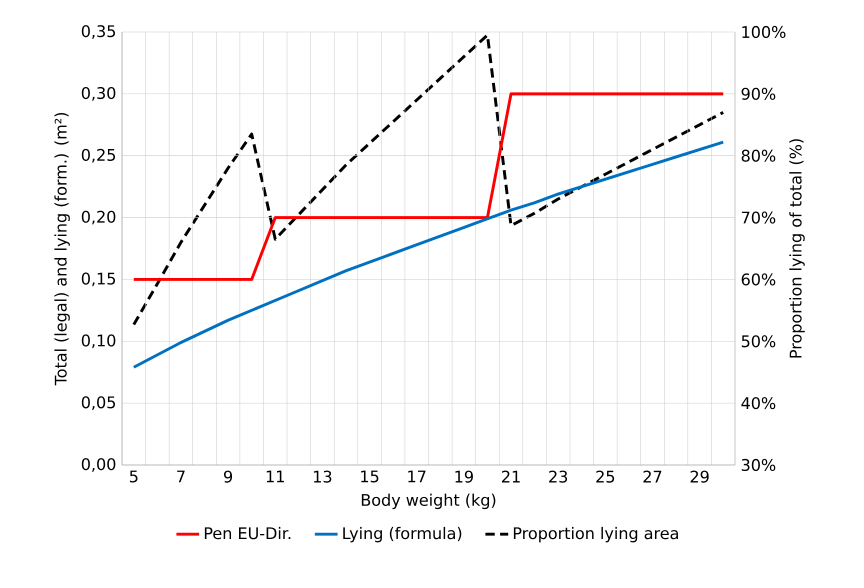 Image resolution: width=864 pixels, height=588 pixels. What do you see at coordinates (181, 476) in the screenshot?
I see `x-tick-label: 7` at bounding box center [181, 476].